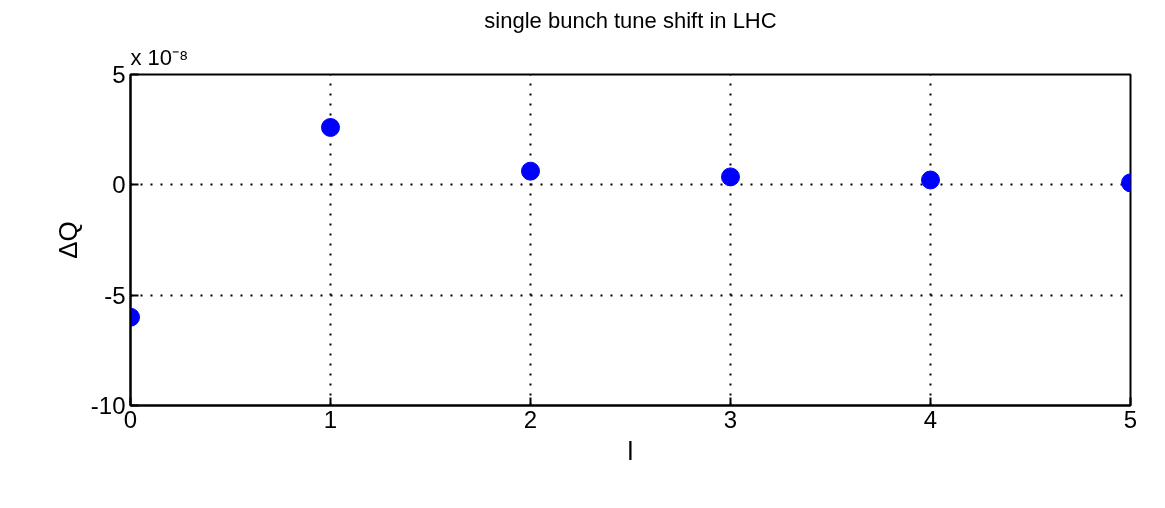 The width and height of the screenshot is (1165, 508). What do you see at coordinates (1130, 419) in the screenshot?
I see `x-tick-label: 5` at bounding box center [1130, 419].